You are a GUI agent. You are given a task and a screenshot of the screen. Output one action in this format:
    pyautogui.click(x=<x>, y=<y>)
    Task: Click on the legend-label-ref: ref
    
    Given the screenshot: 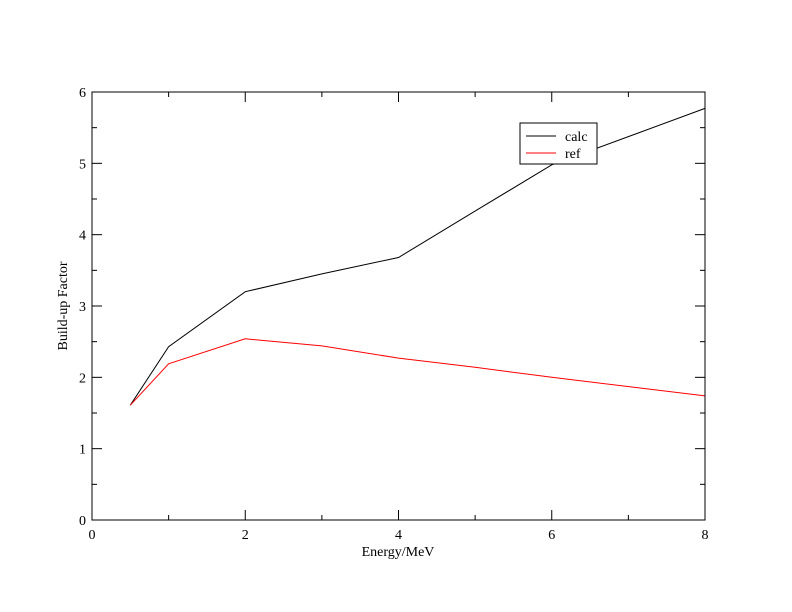 What is the action you would take?
    pyautogui.click(x=573, y=154)
    